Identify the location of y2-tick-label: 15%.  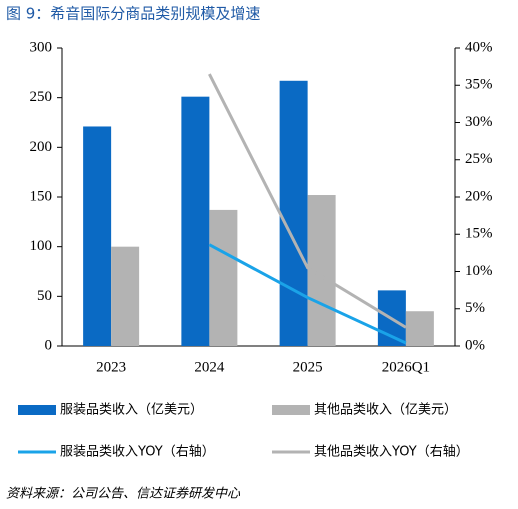
(479, 234).